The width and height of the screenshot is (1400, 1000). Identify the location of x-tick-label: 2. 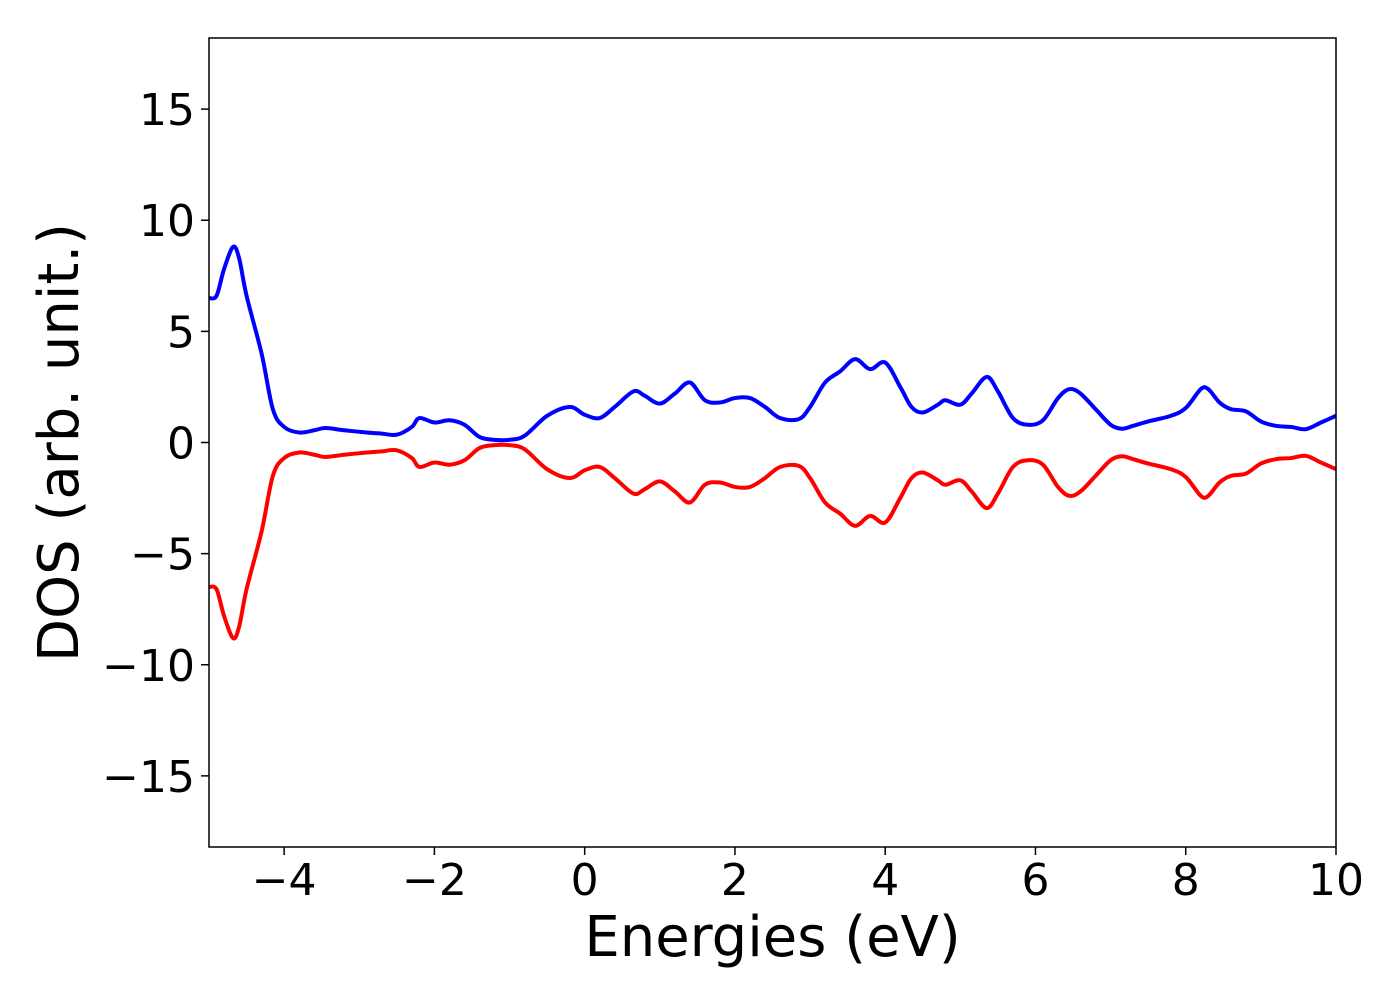
(735, 880).